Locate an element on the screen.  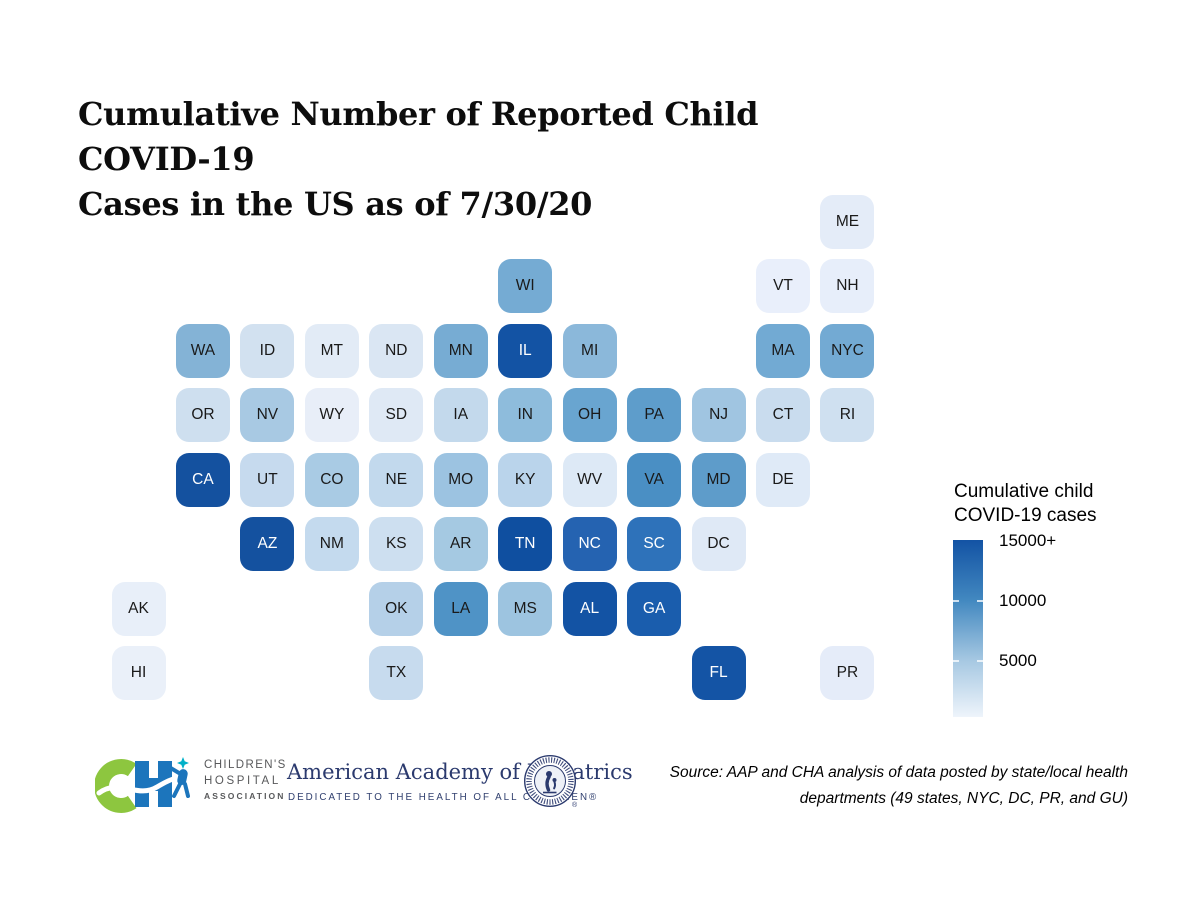
legend-tick-10000: 10000 is located at coordinates (1023, 600).